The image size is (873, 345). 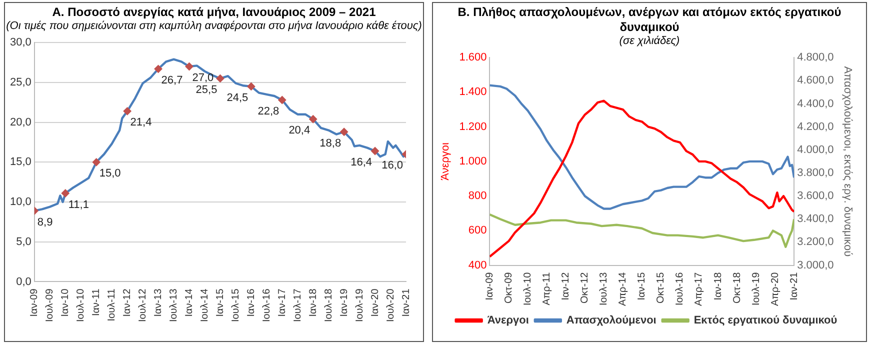 What do you see at coordinates (207, 90) in the screenshot?
I see `data-label: 25,5` at bounding box center [207, 90].